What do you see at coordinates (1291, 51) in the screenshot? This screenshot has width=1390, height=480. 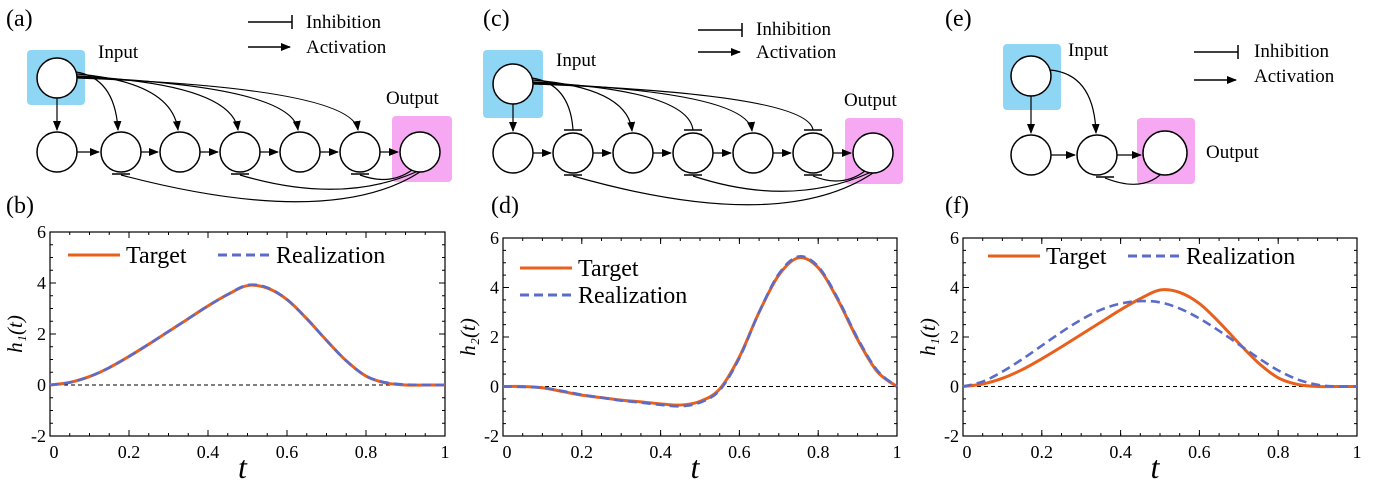 I see `legend-inhibition-e: Inhibition` at bounding box center [1291, 51].